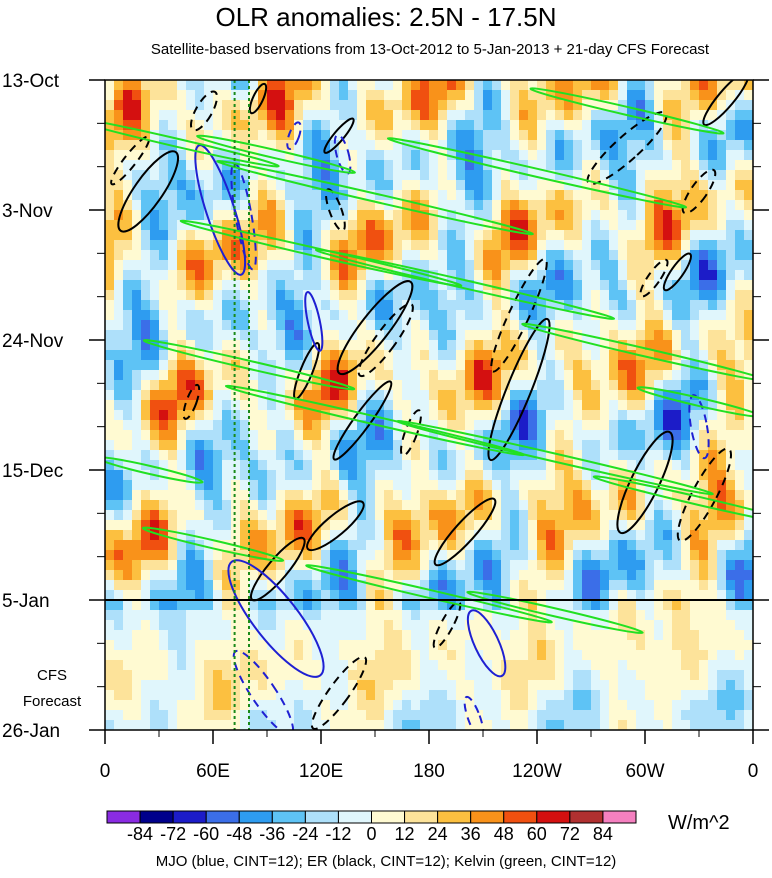 Image resolution: width=772 pixels, height=878 pixels. I want to click on kelvin-contour, so click(672, 501).